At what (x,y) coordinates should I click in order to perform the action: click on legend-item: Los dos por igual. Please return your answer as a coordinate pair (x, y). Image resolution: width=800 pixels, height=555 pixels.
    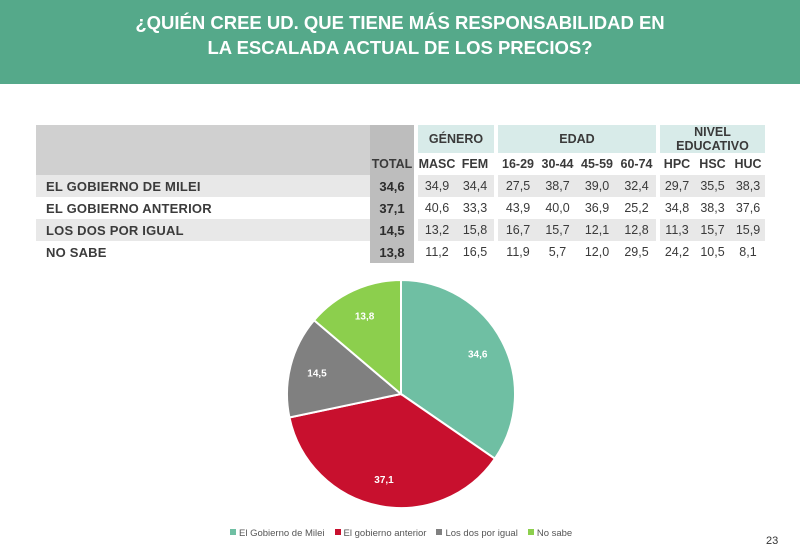
    Looking at the image, I should click on (477, 533).